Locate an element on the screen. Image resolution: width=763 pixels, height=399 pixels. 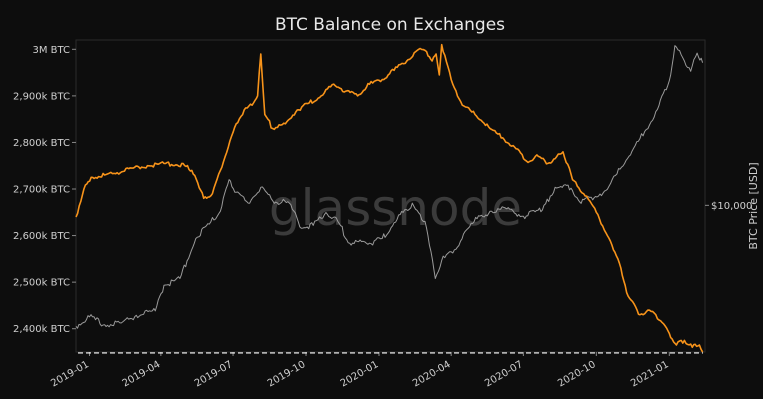
y-axis-right: $10,000 is located at coordinates (728, 206).